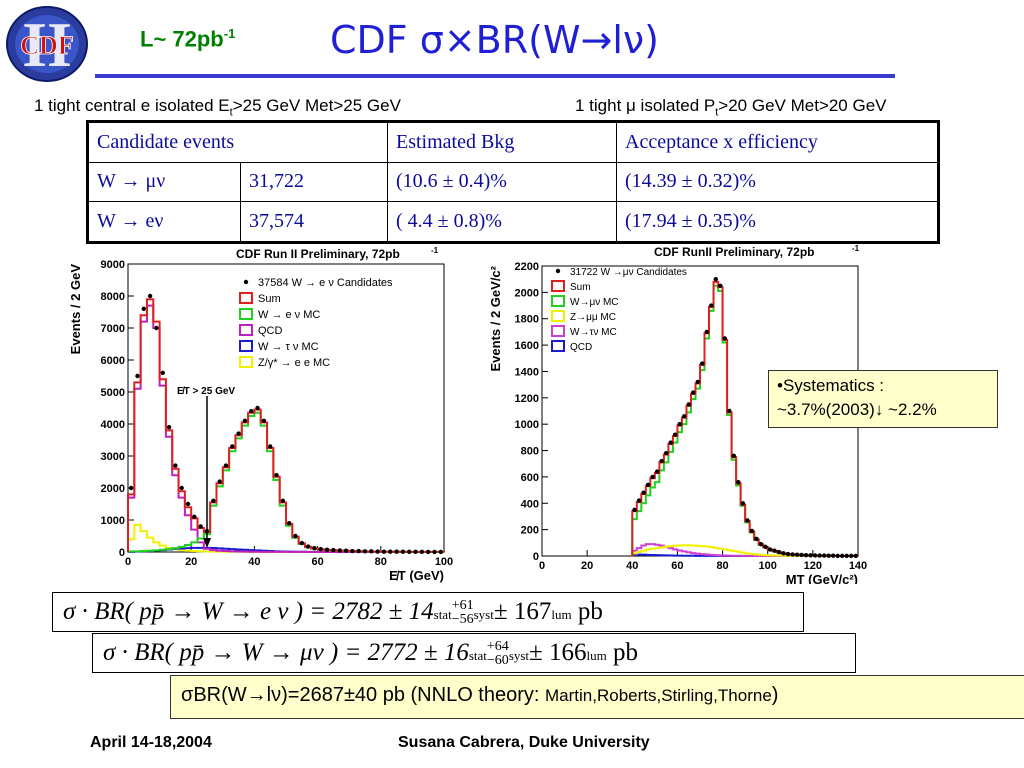  Describe the element at coordinates (495, 76) in the screenshot. I see `title-underline` at that location.